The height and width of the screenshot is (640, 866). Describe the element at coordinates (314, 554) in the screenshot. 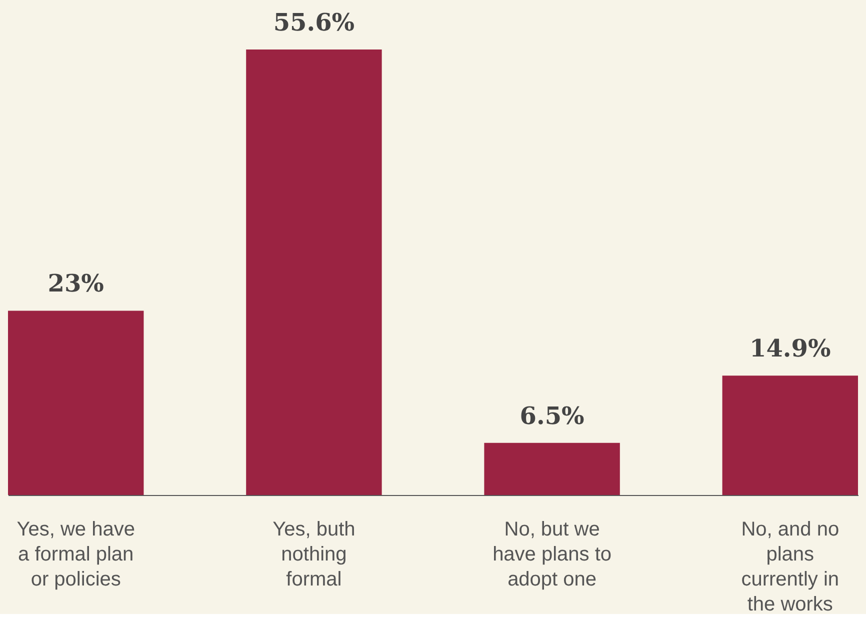

I see `x-tick-label: Yes, buth nothing formal` at that location.